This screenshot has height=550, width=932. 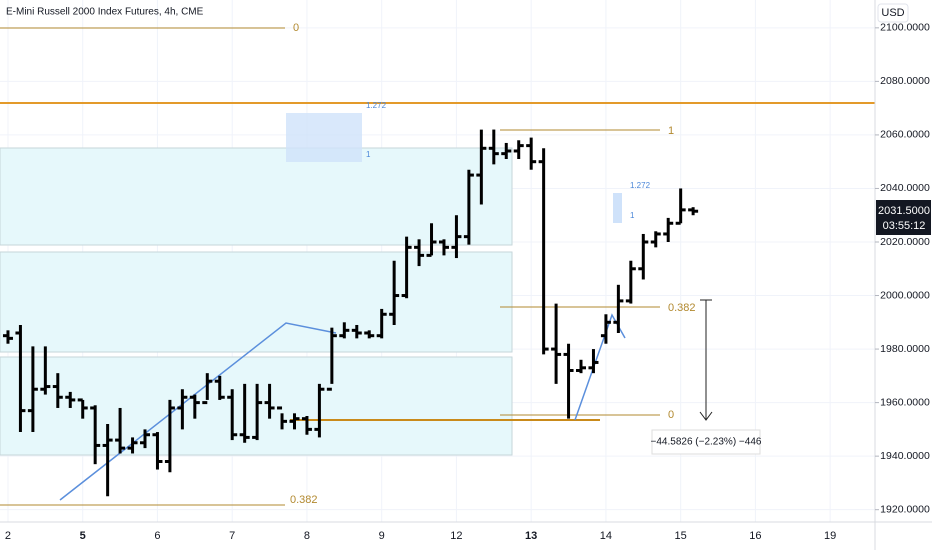 I want to click on x-tick-label: 7, so click(x=232, y=536).